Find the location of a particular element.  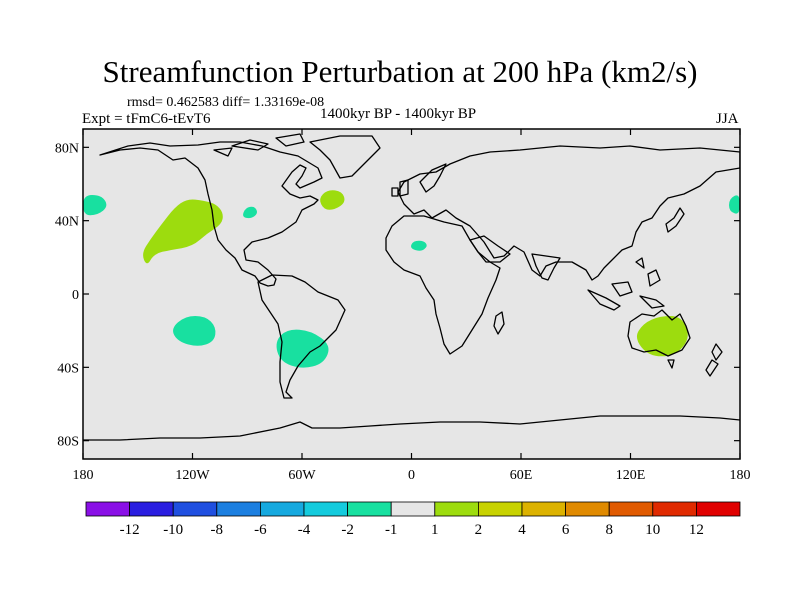

coast-india is located at coordinates (546, 267).